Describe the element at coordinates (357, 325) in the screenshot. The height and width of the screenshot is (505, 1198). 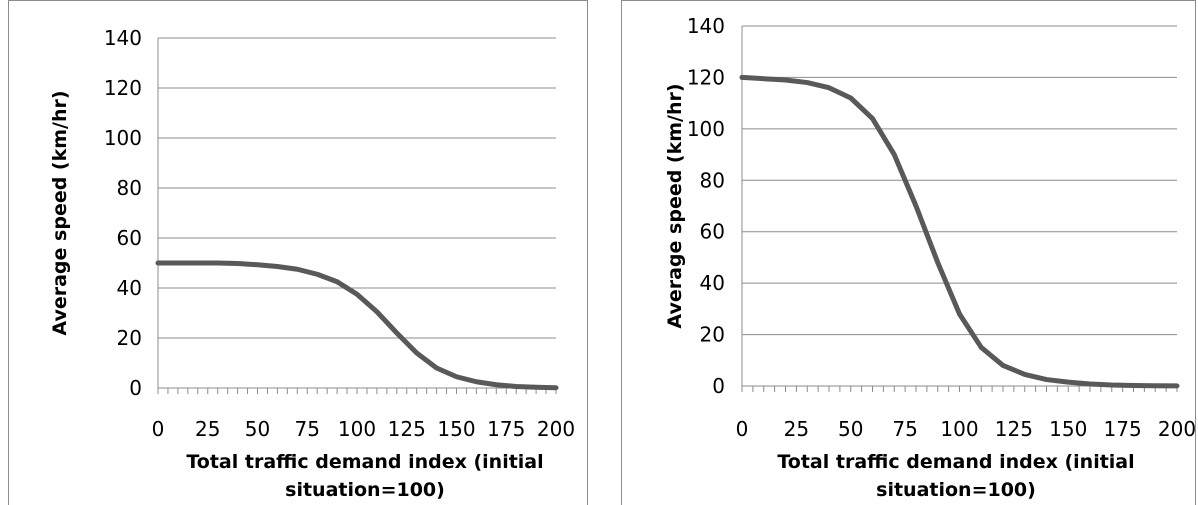
I see `speed-series-line` at that location.